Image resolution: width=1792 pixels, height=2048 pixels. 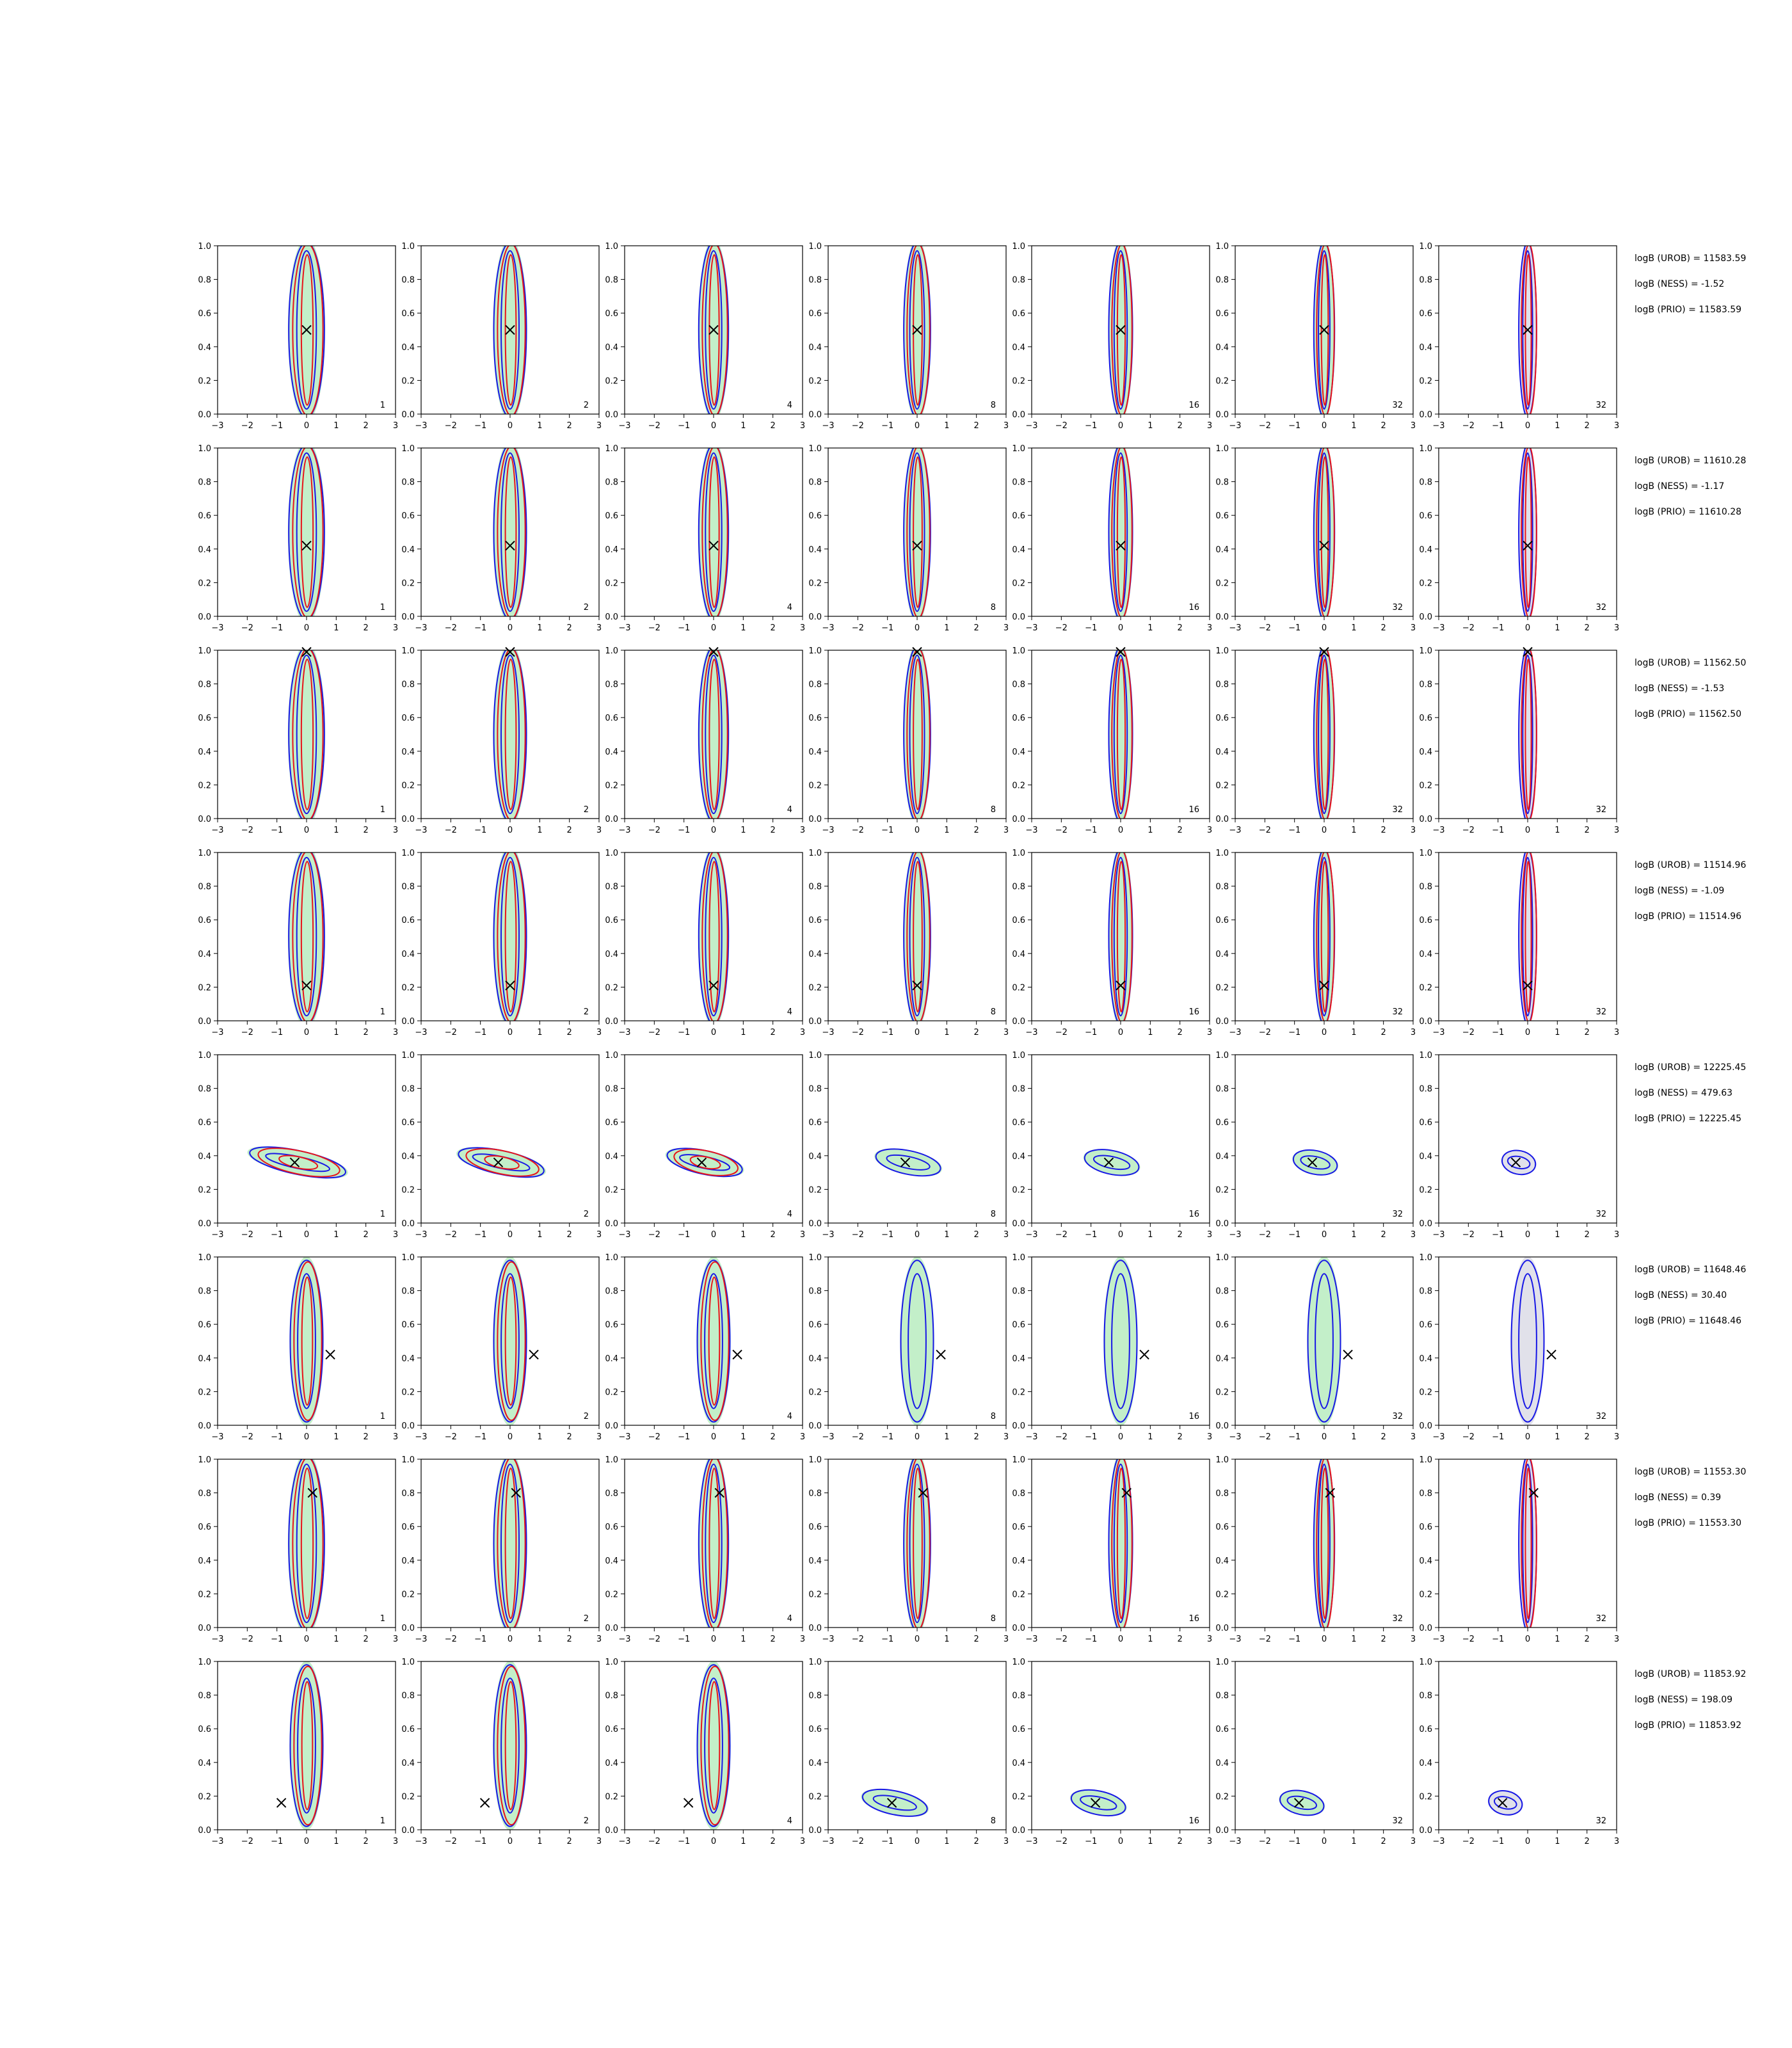 What do you see at coordinates (1315, 740) in the screenshot?
I see `panel-r3-c6: −3 −2 −1 0 1 2 3 0.0 0.2 0.4 0.6 0.8 1.0 32` at bounding box center [1315, 740].